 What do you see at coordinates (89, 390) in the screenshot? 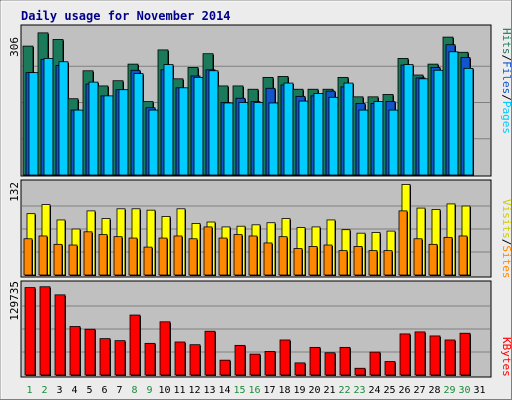
I see `day-label: 5` at bounding box center [89, 390].